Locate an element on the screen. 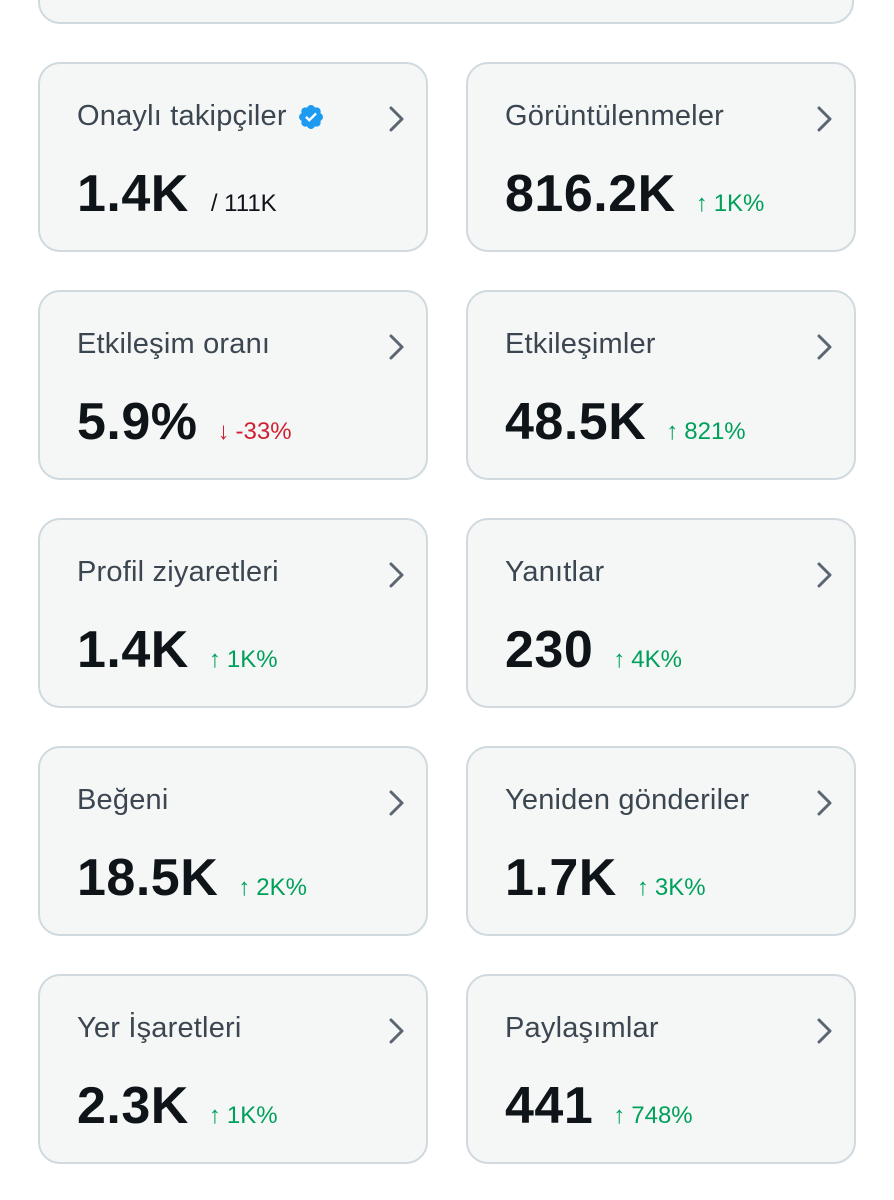  card-title-text: Beğeni is located at coordinates (123, 800).